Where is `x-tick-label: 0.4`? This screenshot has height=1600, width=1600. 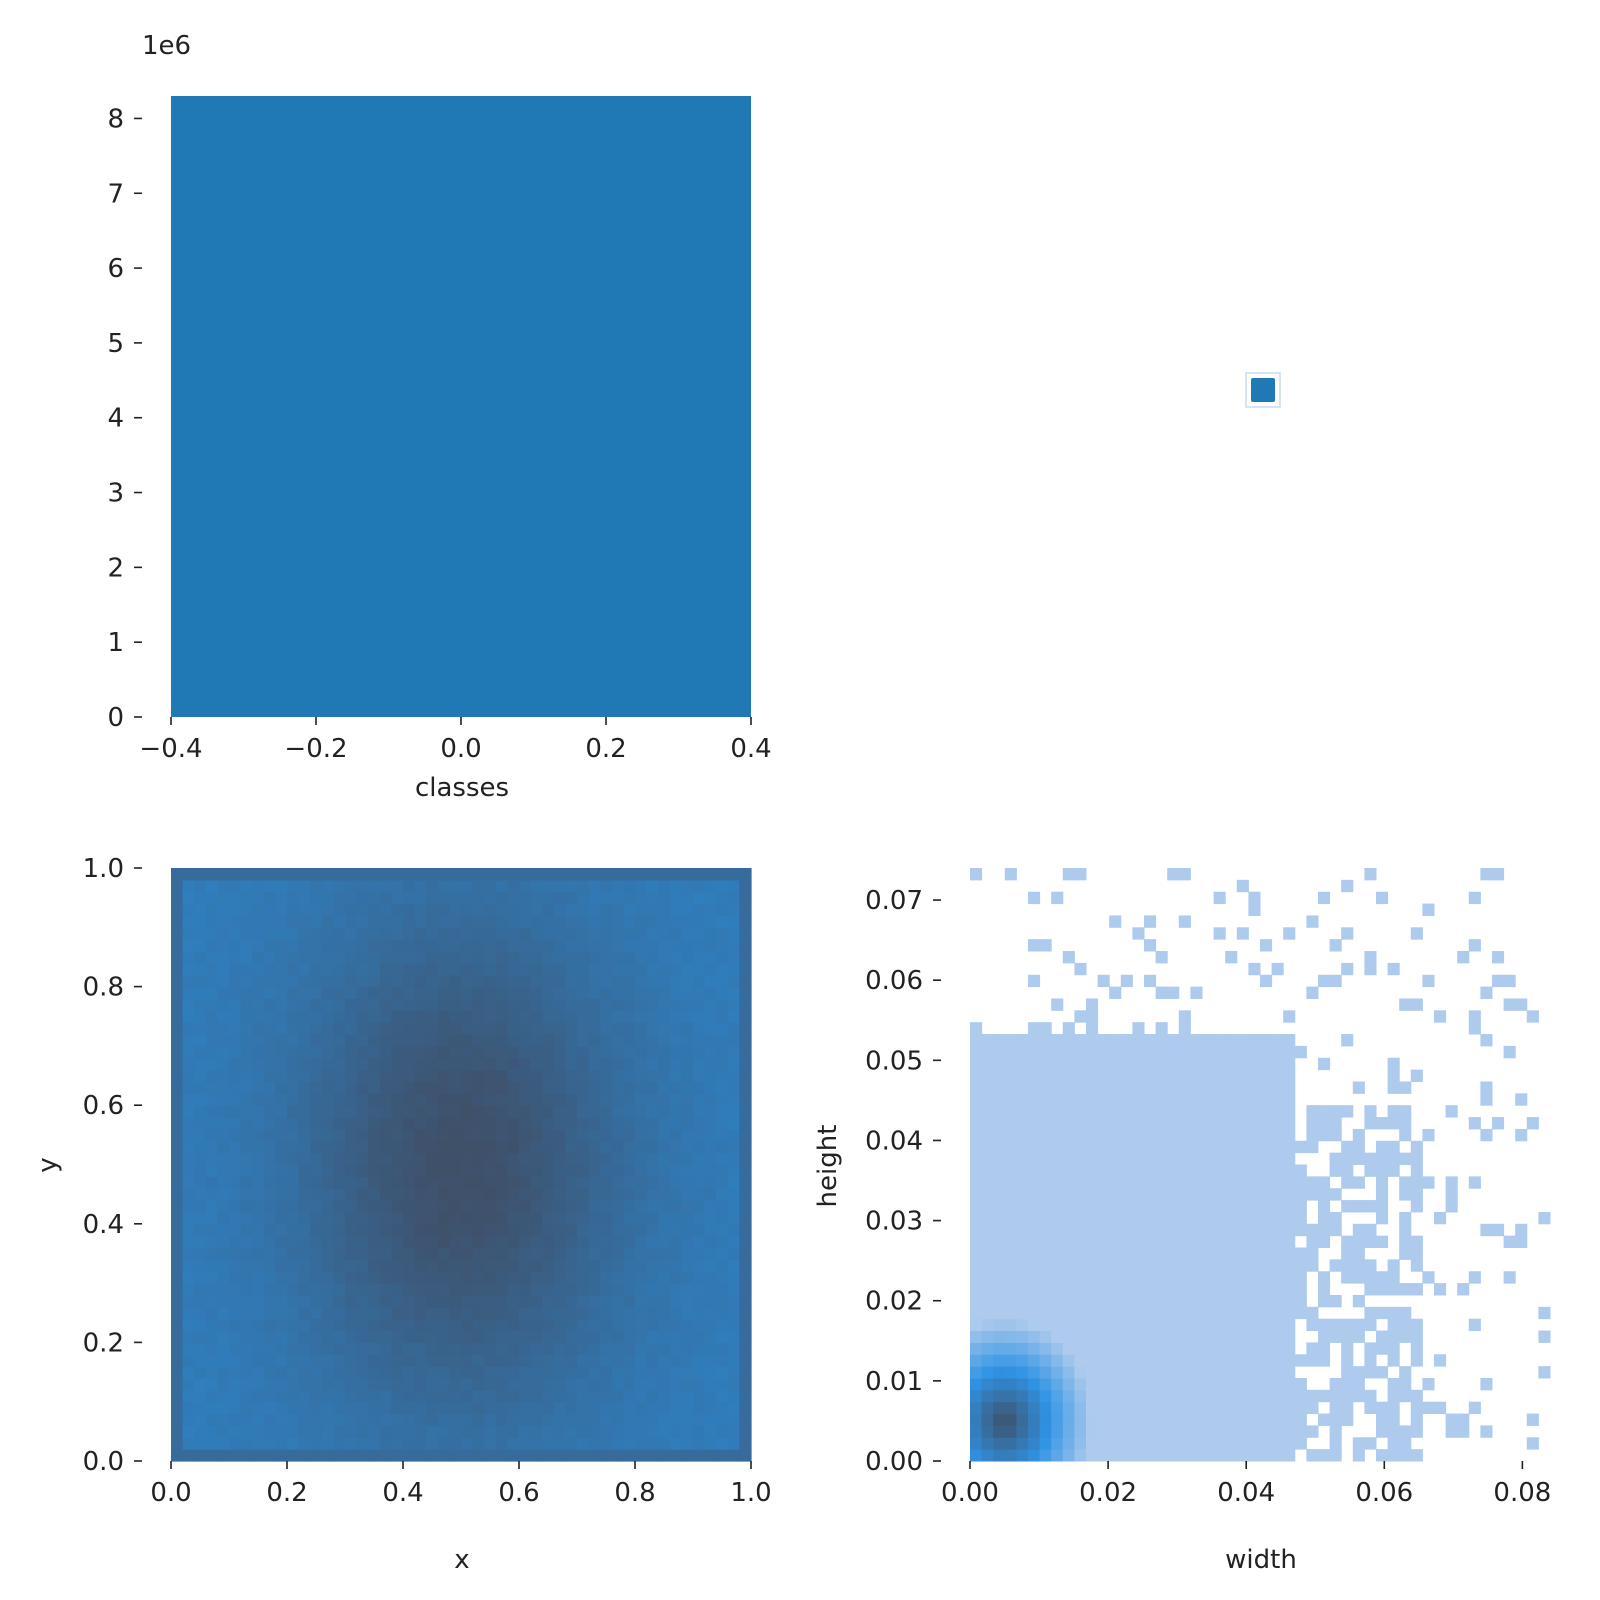
x-tick-label: 0.4 is located at coordinates (750, 749).